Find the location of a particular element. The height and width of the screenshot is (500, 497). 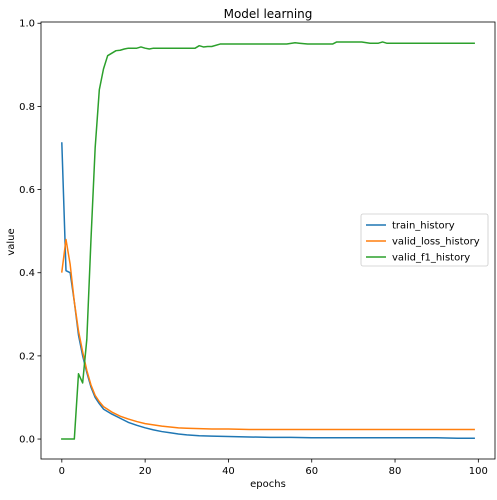

x-tick-label: 40 is located at coordinates (228, 471).